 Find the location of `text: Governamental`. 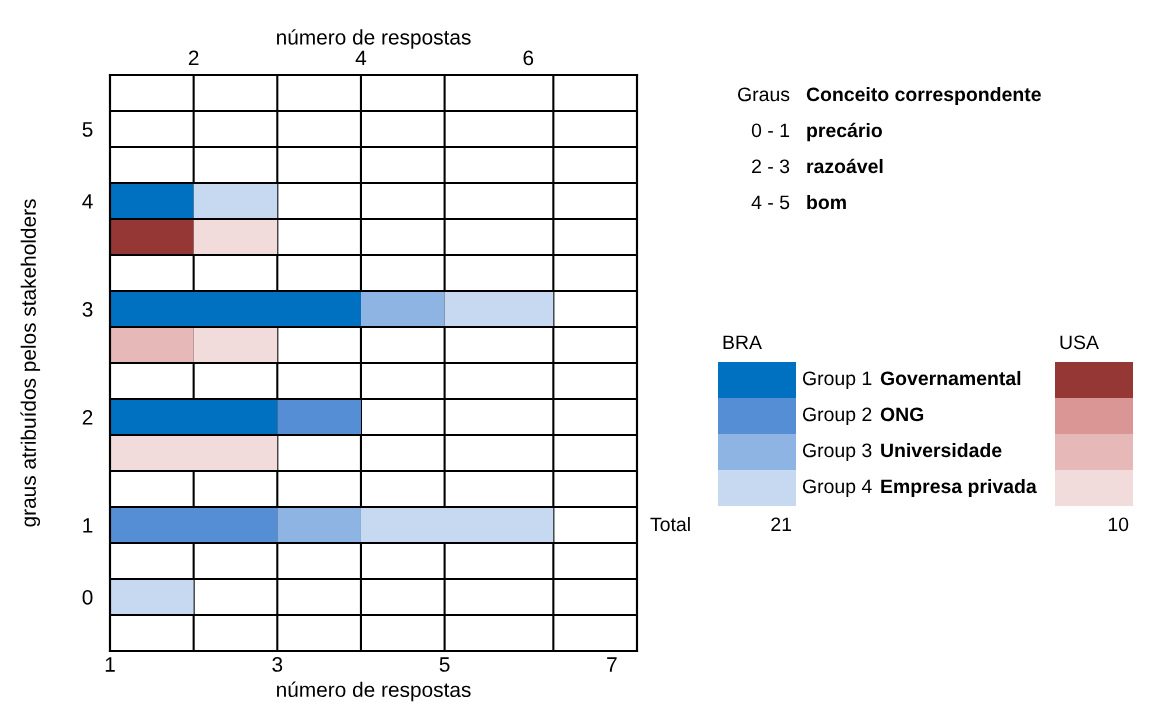

text: Governamental is located at coordinates (950, 378).